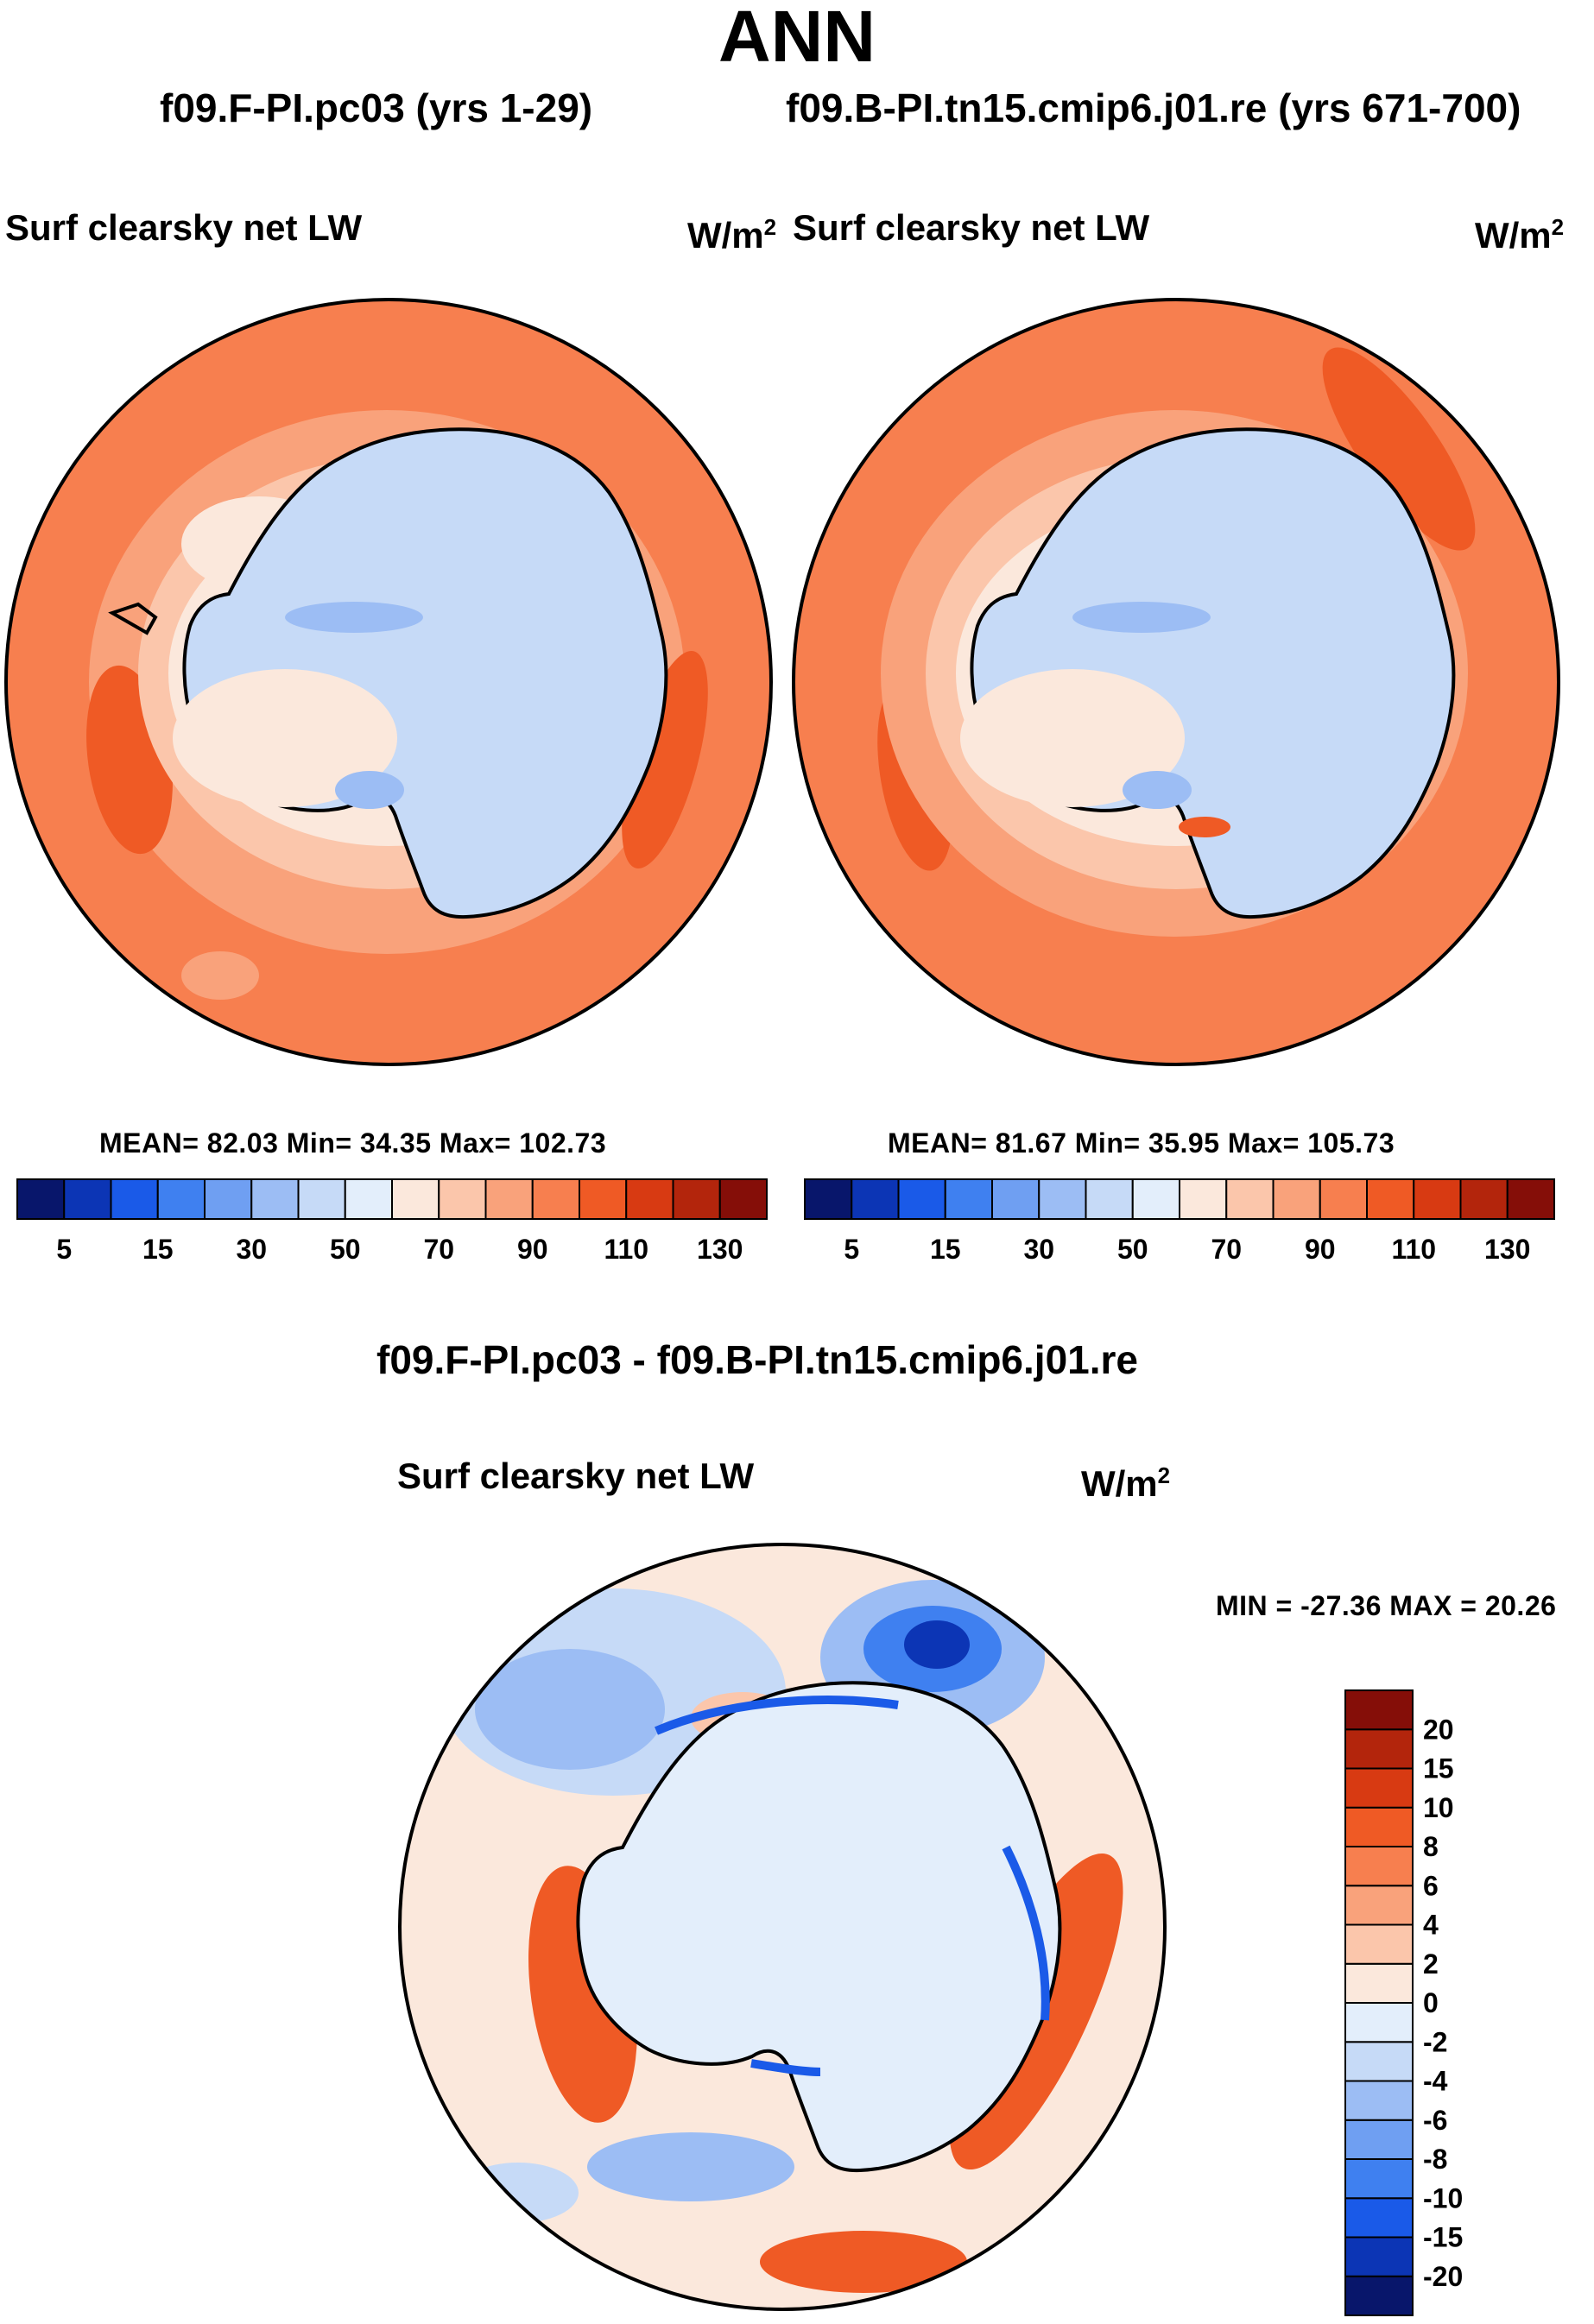 Image resolution: width=1594 pixels, height=2324 pixels. I want to click on panel2-colorbar: 5 15 30 50 70 90 110 130, so click(1179, 1221).